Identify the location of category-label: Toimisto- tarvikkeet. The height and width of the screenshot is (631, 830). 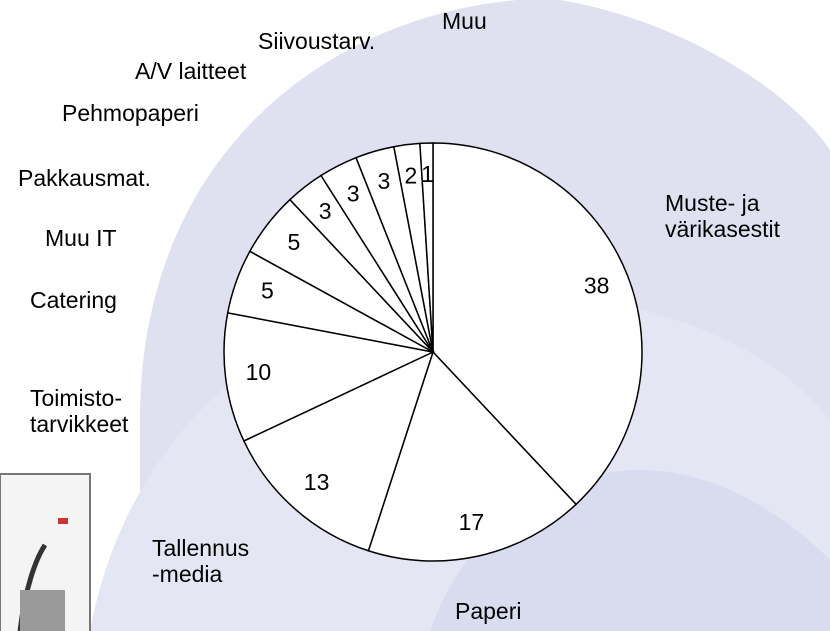
(79, 411).